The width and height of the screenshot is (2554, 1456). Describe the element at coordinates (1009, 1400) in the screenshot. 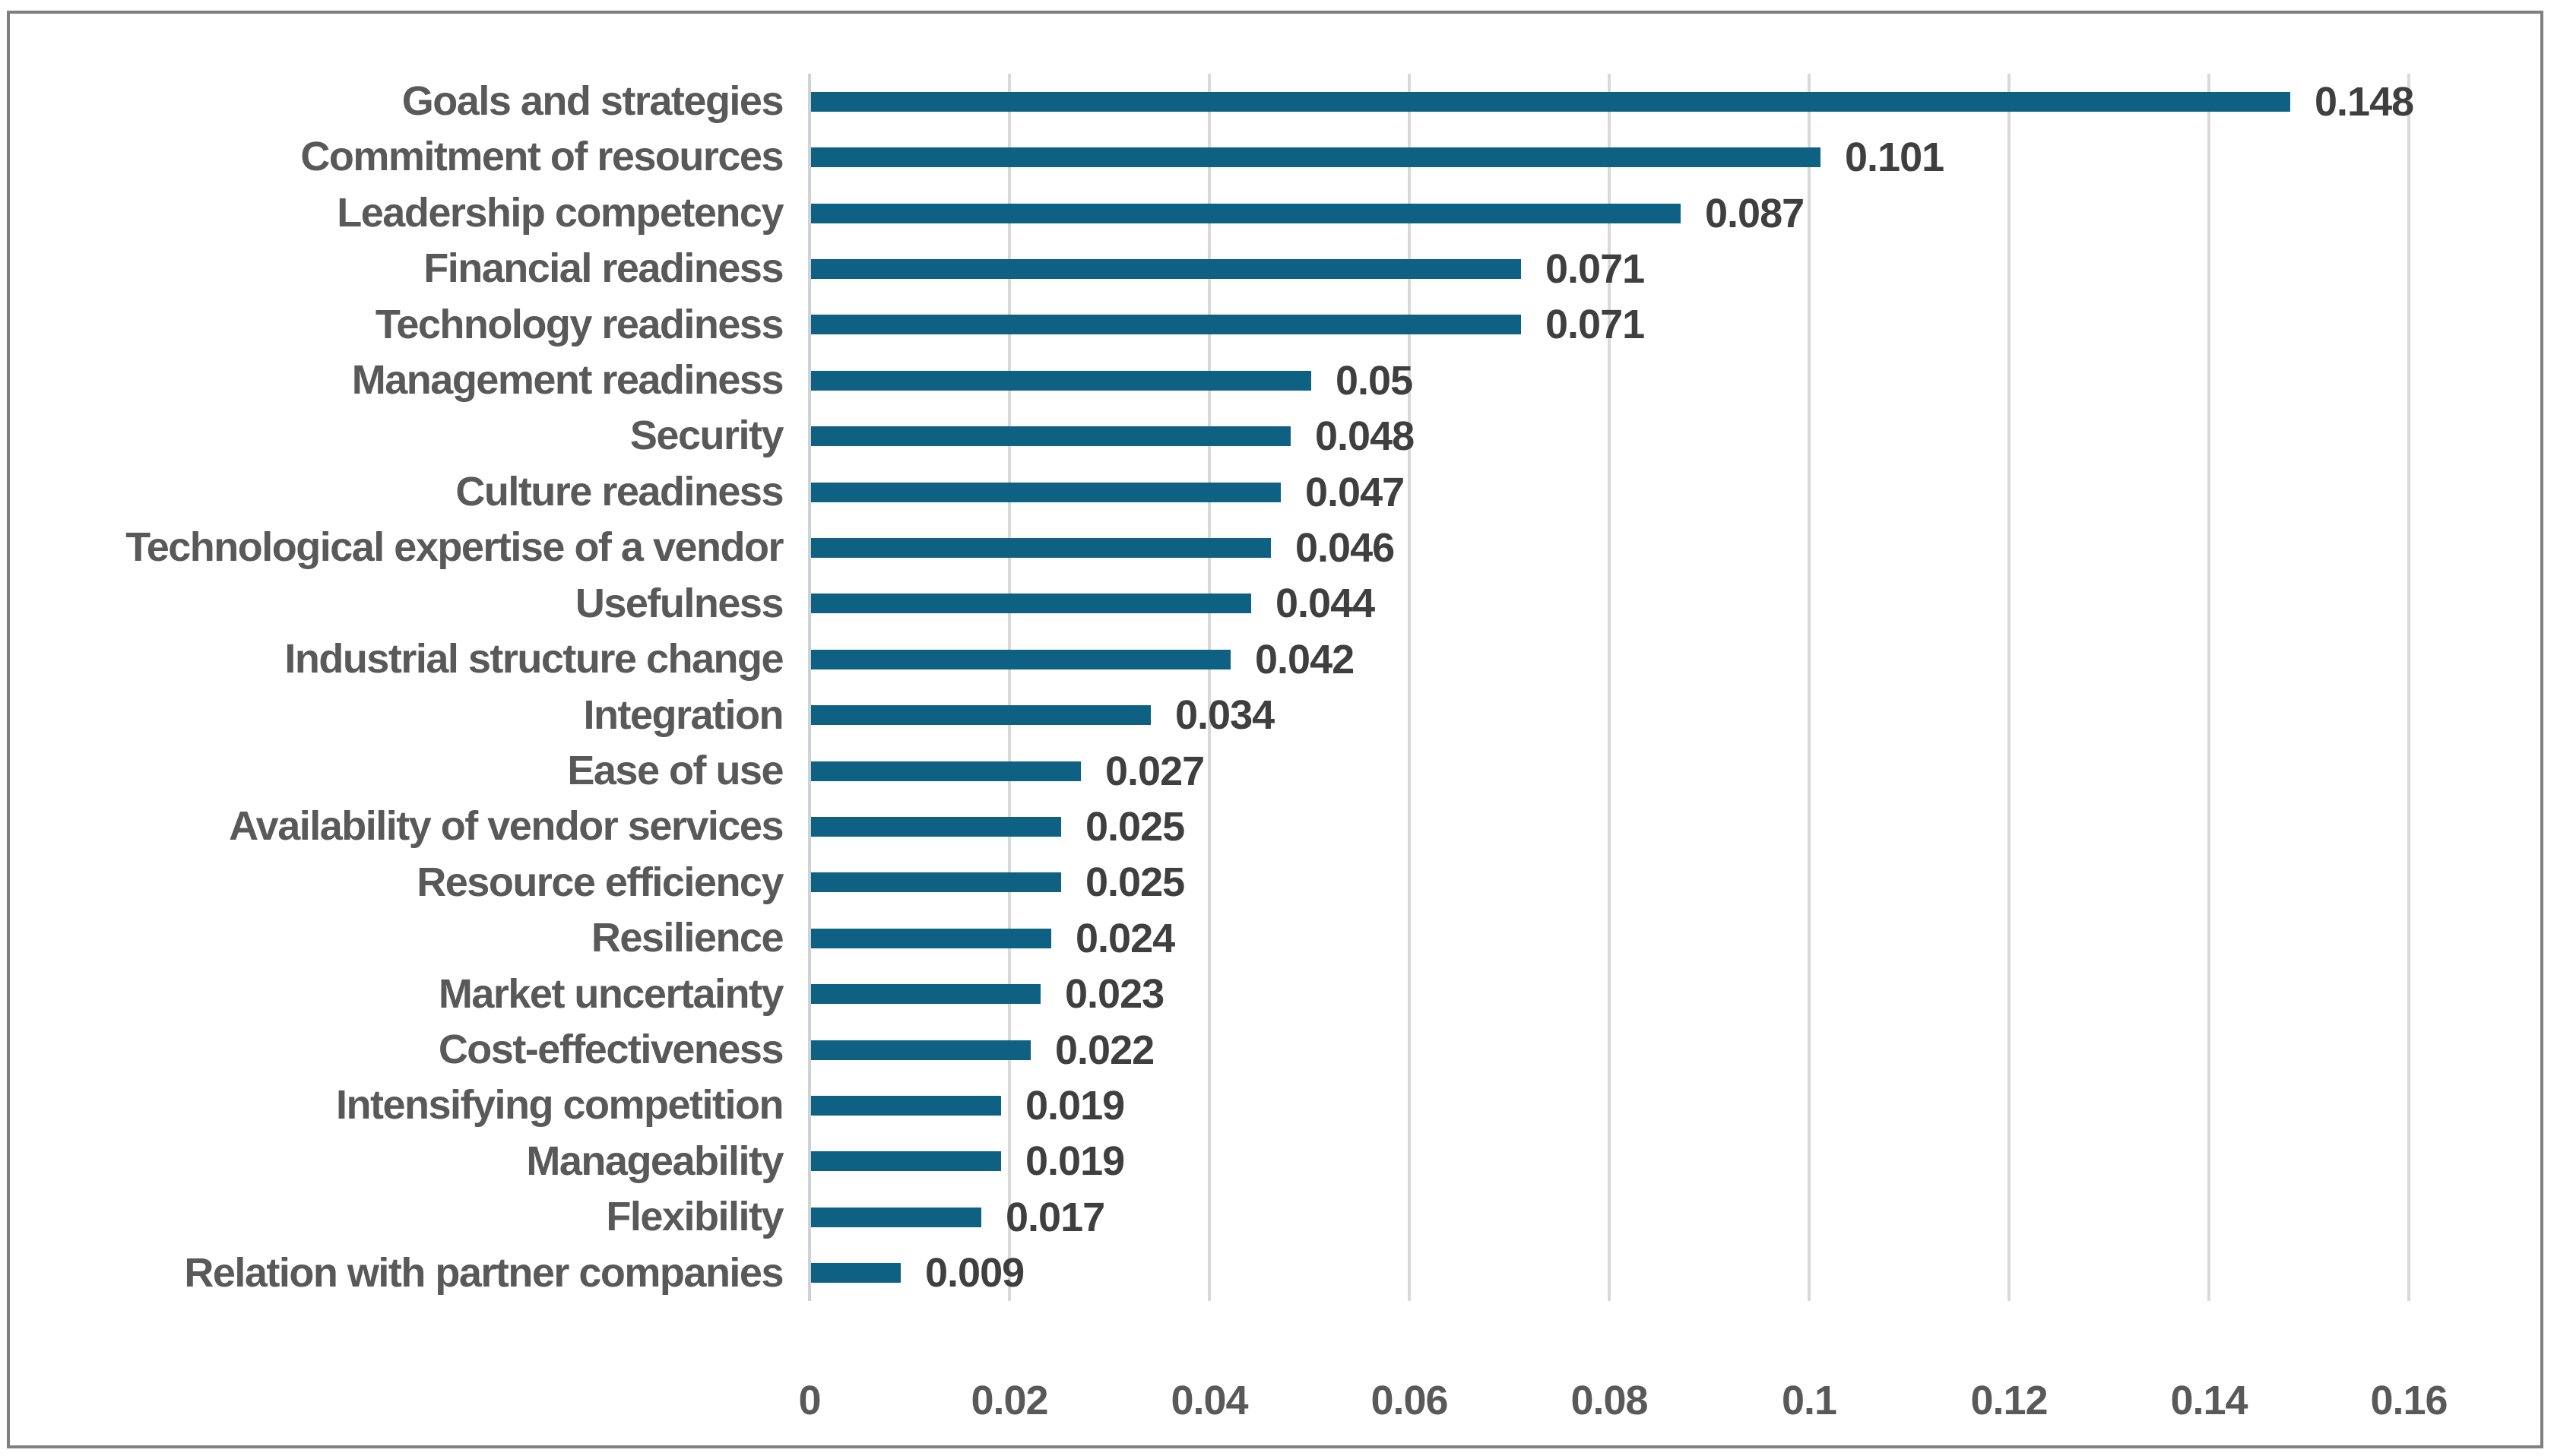

I see `x-tick-label: 0.02` at that location.